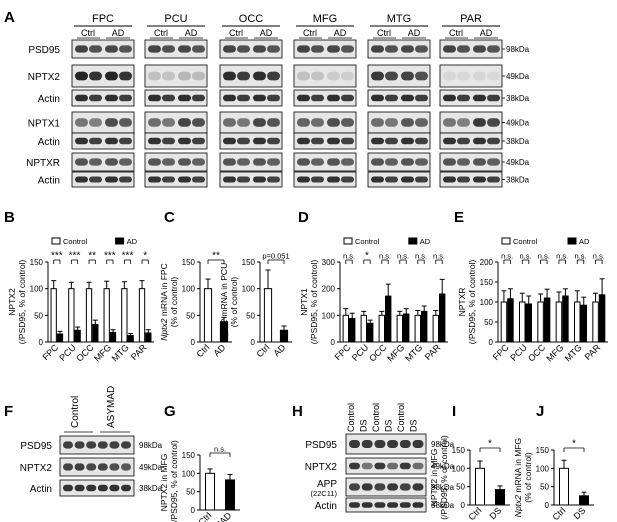 Image resolution: width=617 pixels, height=522 pixels. What do you see at coordinates (364, 425) in the screenshot?
I see `lane-label: DS` at bounding box center [364, 425].